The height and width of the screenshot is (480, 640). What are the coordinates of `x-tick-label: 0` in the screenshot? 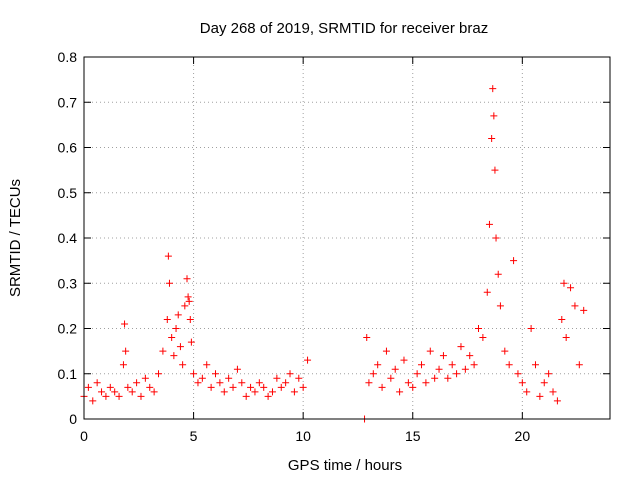 It's located at (84, 436).